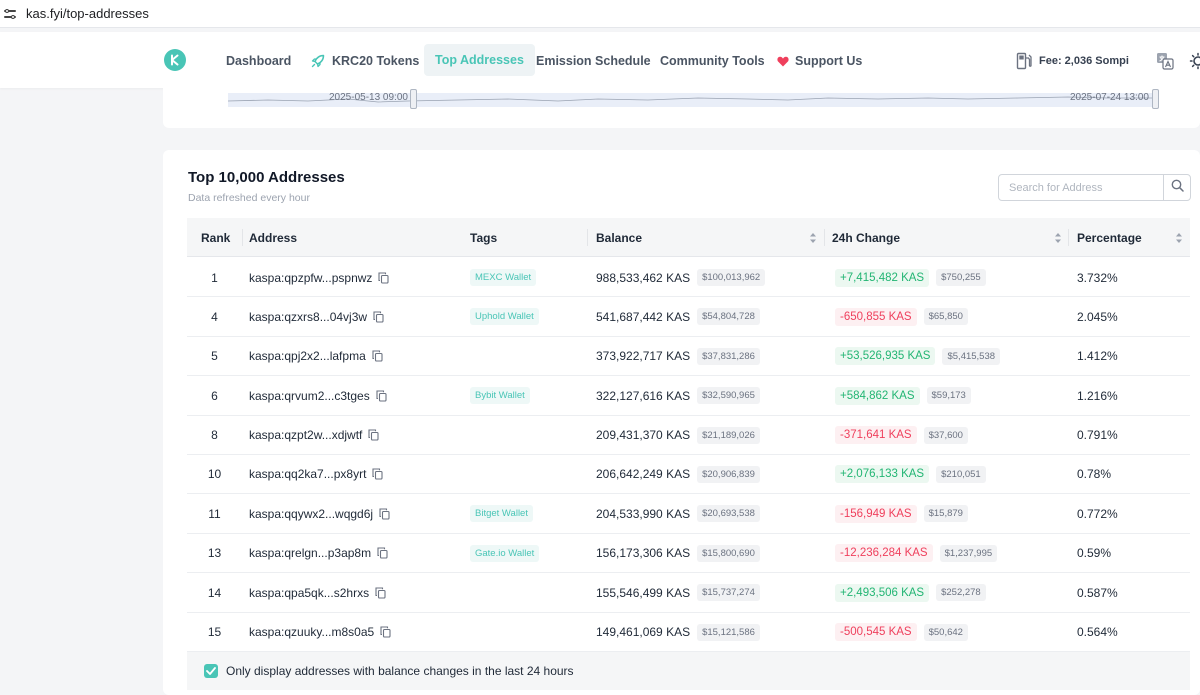 Image resolution: width=1200 pixels, height=695 pixels. Describe the element at coordinates (968, 553) in the screenshot. I see `change-usd: $1,237,995` at that location.